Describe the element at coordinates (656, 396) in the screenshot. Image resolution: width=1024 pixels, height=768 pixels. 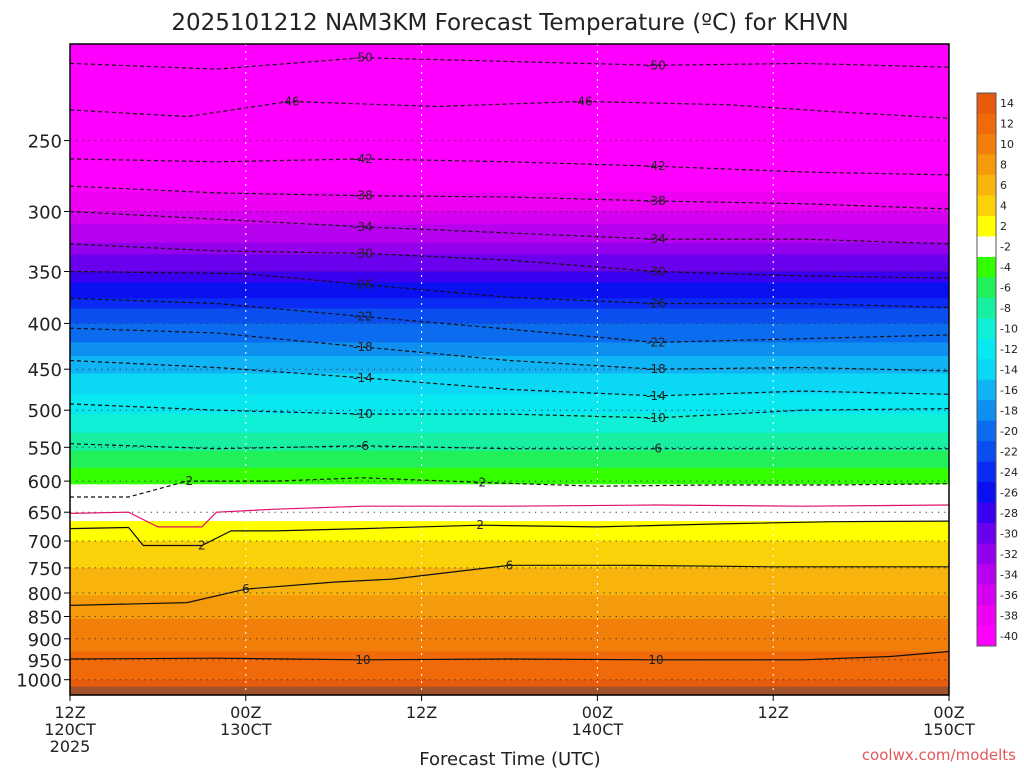
I see `contour-label: -14` at that location.